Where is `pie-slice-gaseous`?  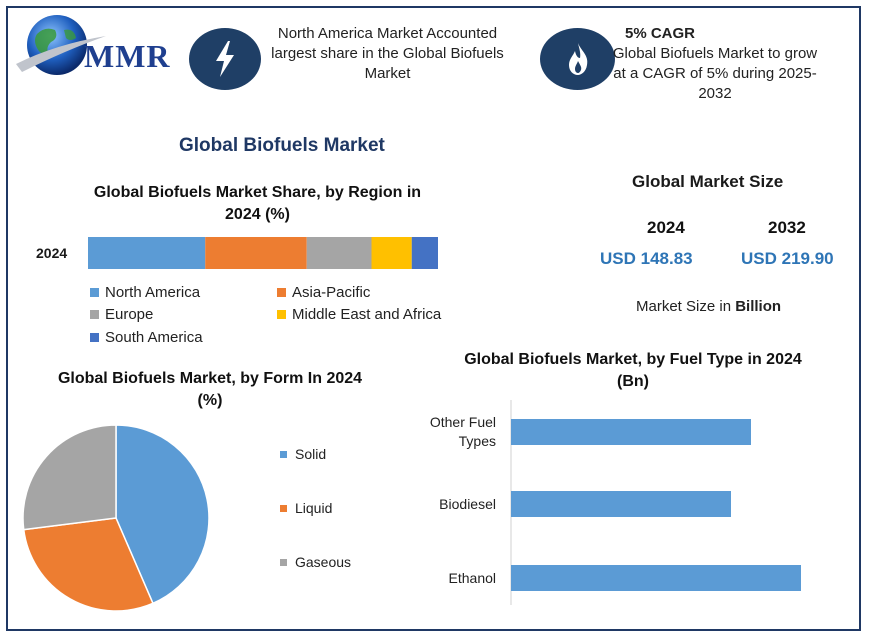 pie-slice-gaseous is located at coordinates (69, 477).